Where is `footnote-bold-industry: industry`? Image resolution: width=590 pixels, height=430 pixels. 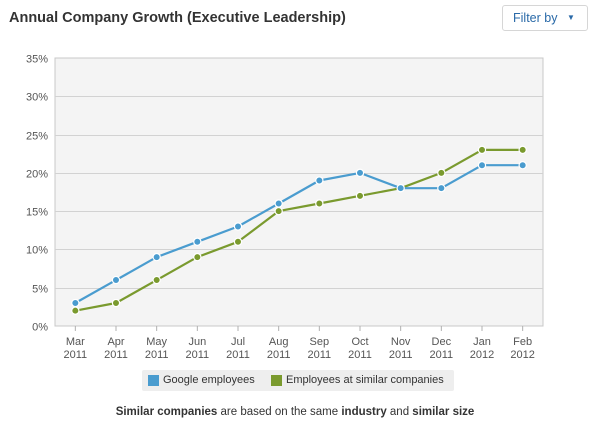 footnote-bold-industry: industry is located at coordinates (364, 412).